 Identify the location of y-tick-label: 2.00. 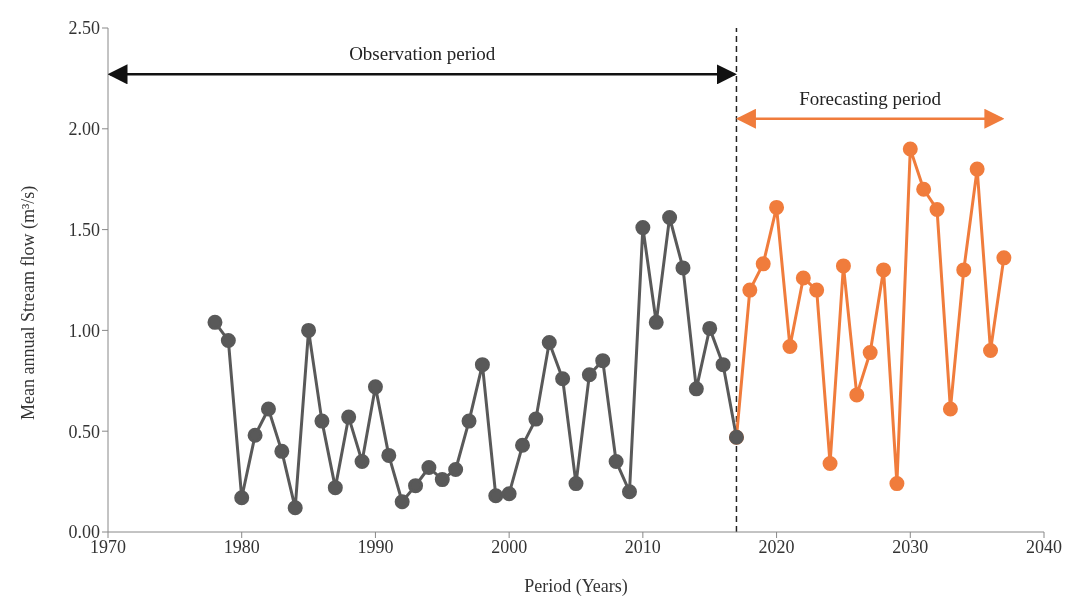
(84, 129).